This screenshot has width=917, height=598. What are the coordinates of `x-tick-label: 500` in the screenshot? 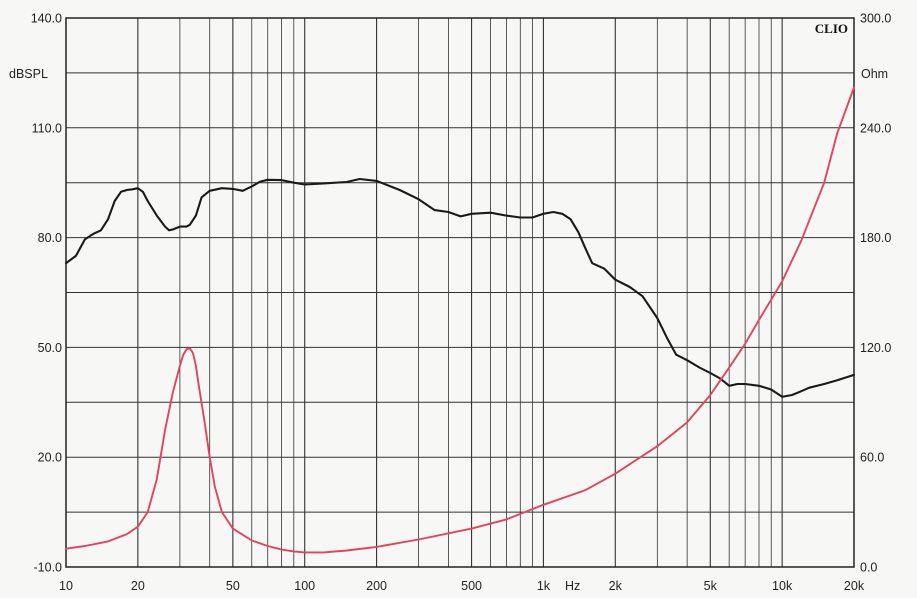 It's located at (471, 586).